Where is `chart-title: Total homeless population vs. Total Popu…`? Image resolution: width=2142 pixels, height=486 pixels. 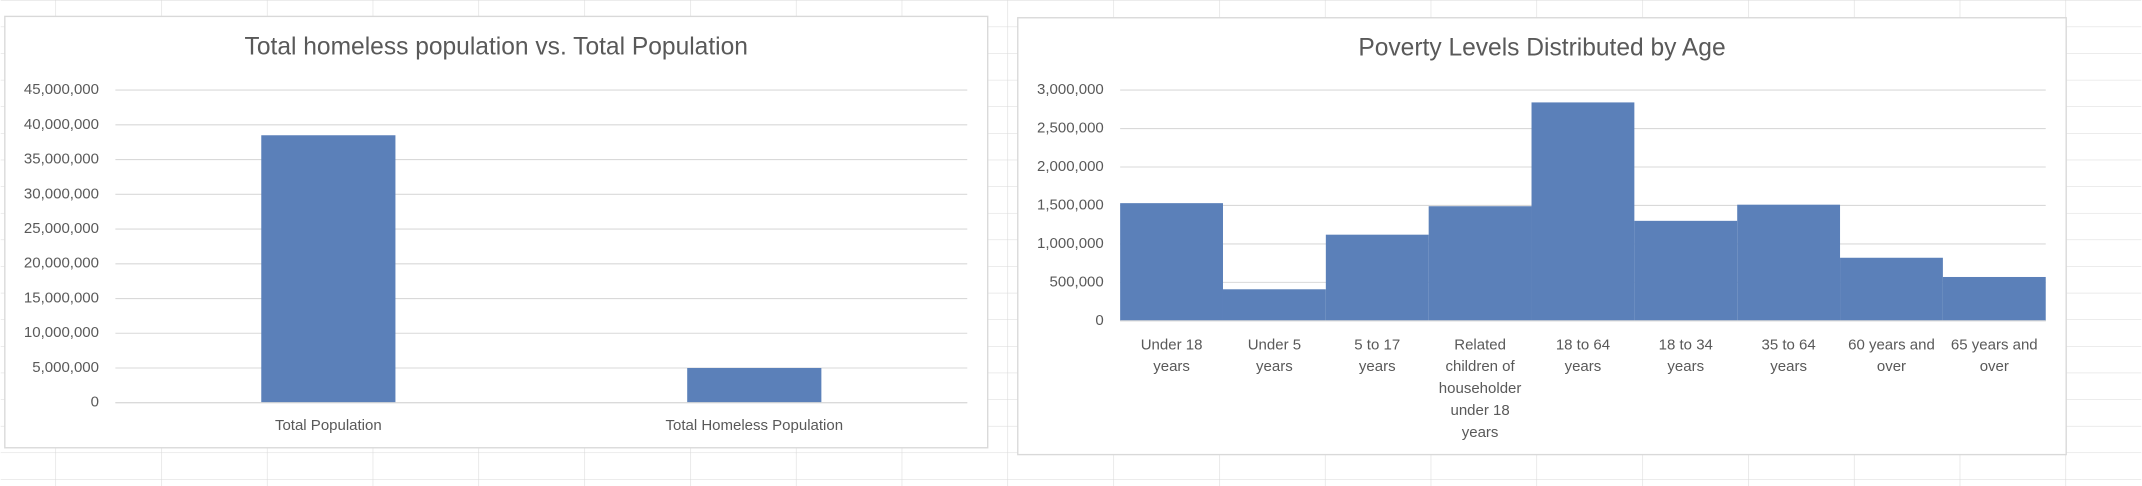 chart-title: Total homeless population vs. Total Popu… is located at coordinates (496, 46).